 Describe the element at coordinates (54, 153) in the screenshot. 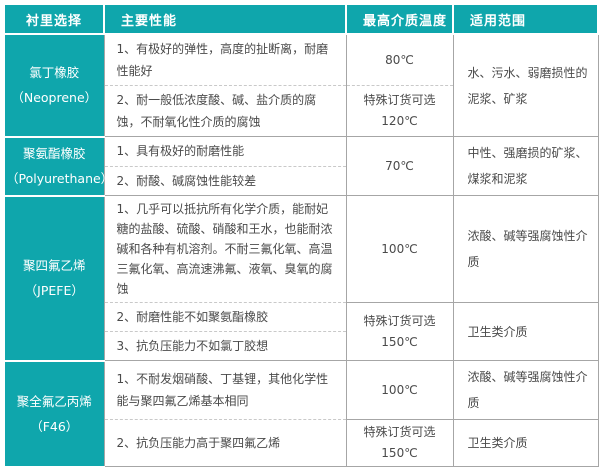

I see `lining-name: 聚氨酯橡胶` at that location.